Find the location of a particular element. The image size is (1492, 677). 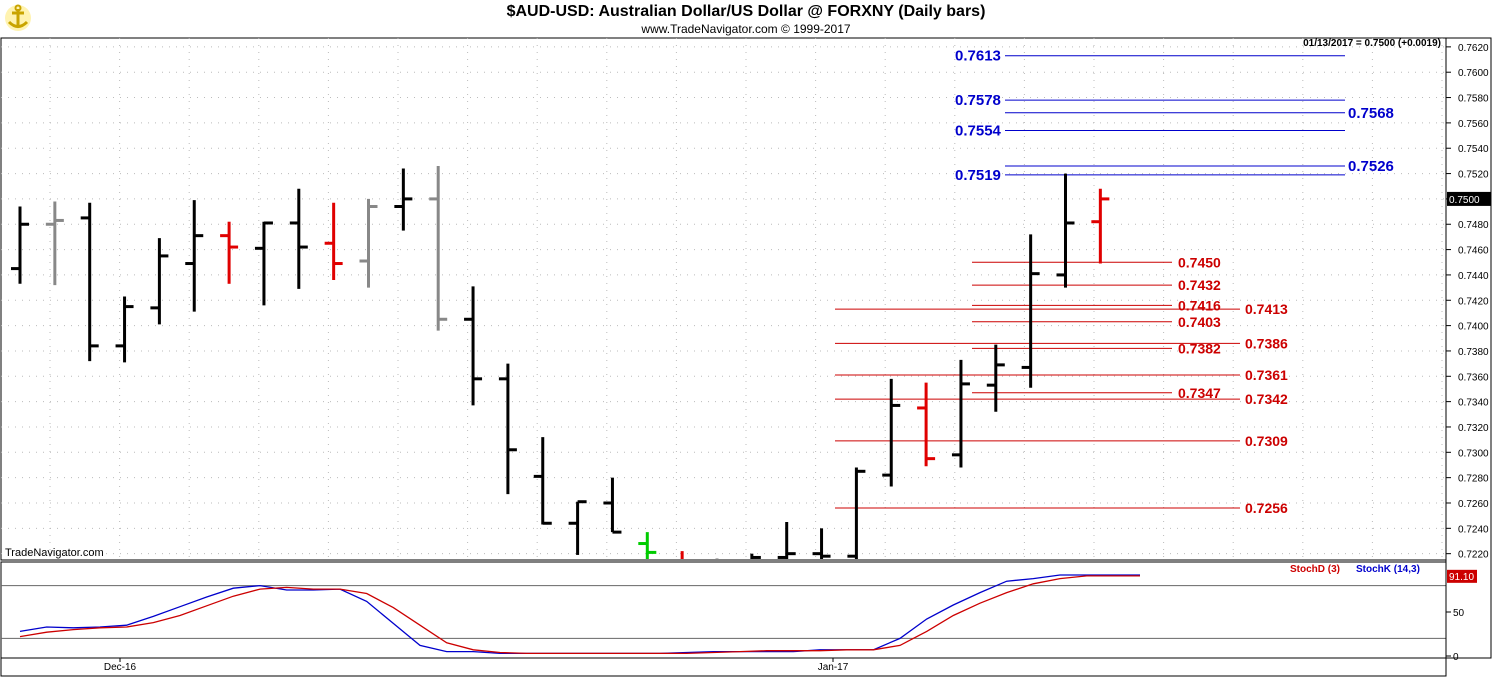

price-tick-label: 0.7360 is located at coordinates (1473, 377).